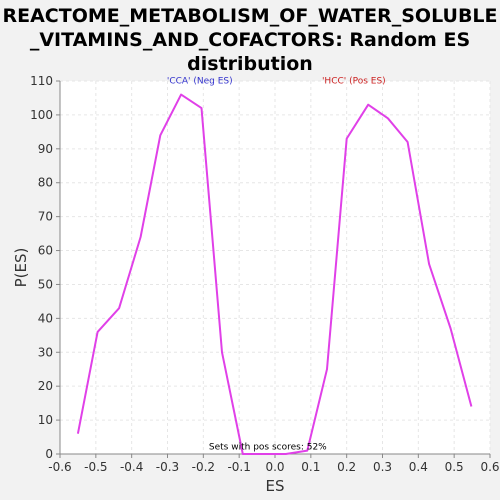 Image resolution: width=500 pixels, height=500 pixels. What do you see at coordinates (45, 318) in the screenshot?
I see `y-tick-label: 40` at bounding box center [45, 318].